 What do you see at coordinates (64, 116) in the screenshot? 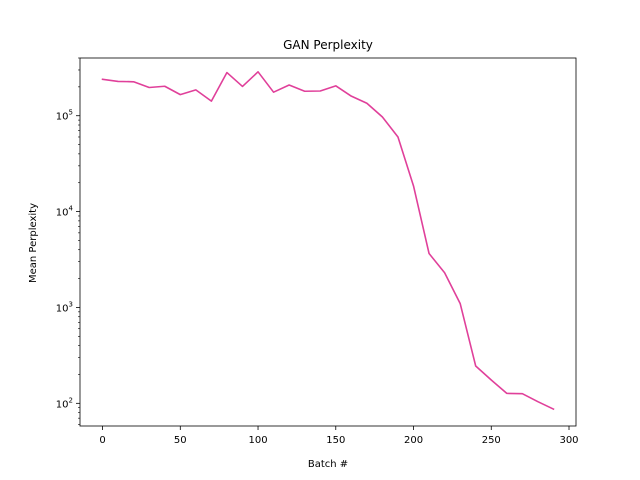
I see `y-tick-label: 10⁵` at bounding box center [64, 116].